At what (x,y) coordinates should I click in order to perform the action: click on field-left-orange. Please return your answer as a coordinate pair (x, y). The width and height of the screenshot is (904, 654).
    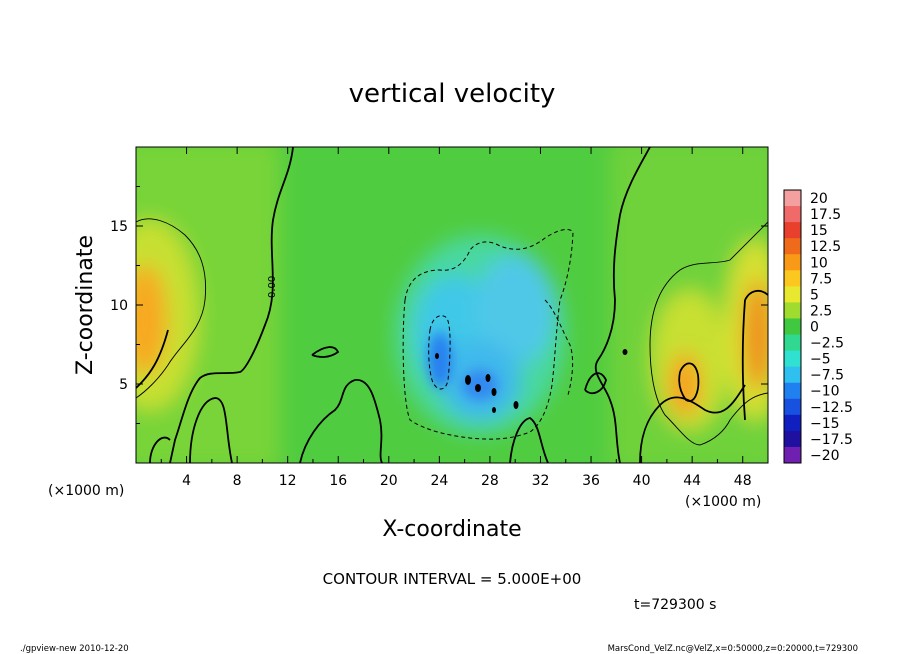
    Looking at the image, I should click on (151, 320).